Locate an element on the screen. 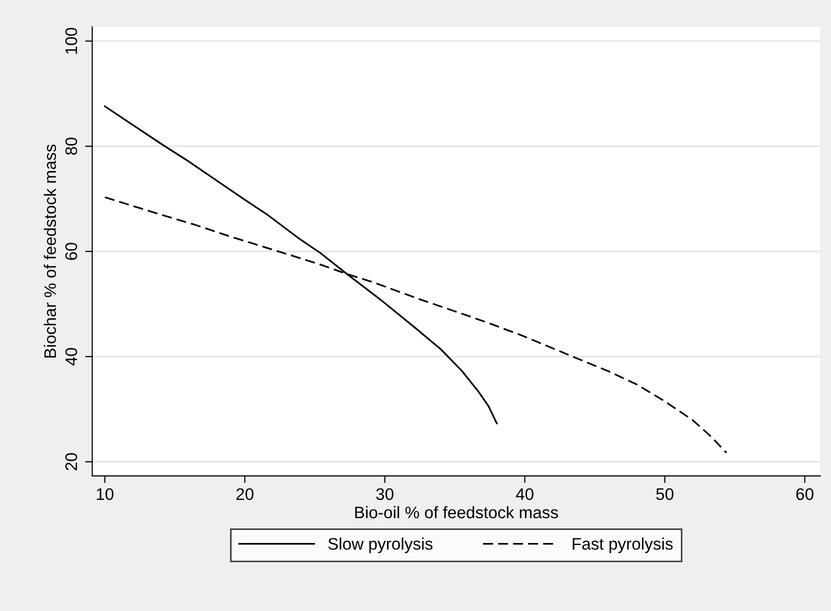  y-tick-label: 40 is located at coordinates (71, 357).